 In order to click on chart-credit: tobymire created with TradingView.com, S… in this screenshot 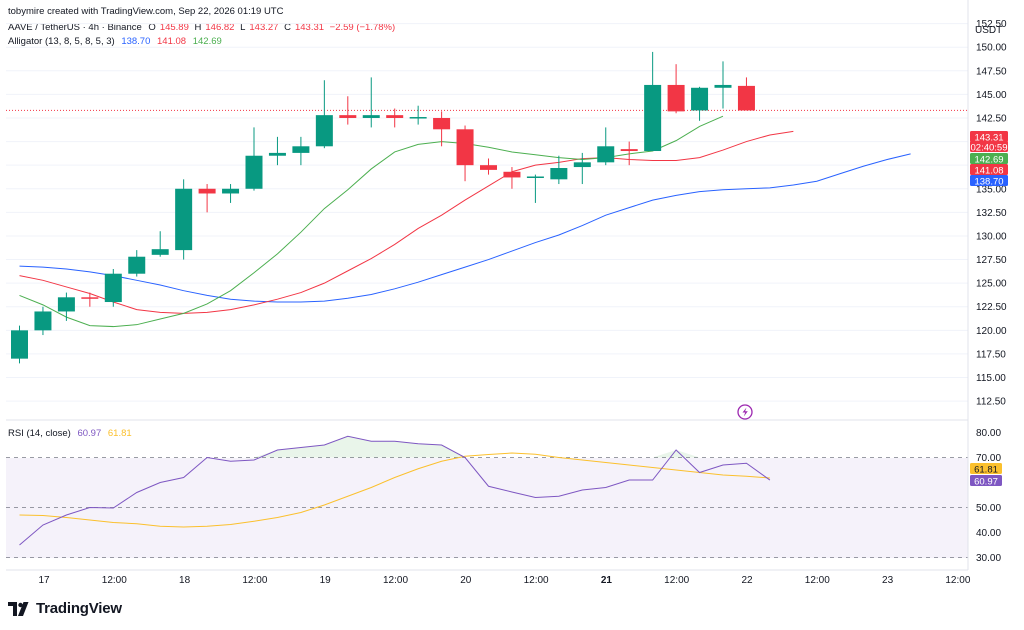, I will do `click(146, 11)`.